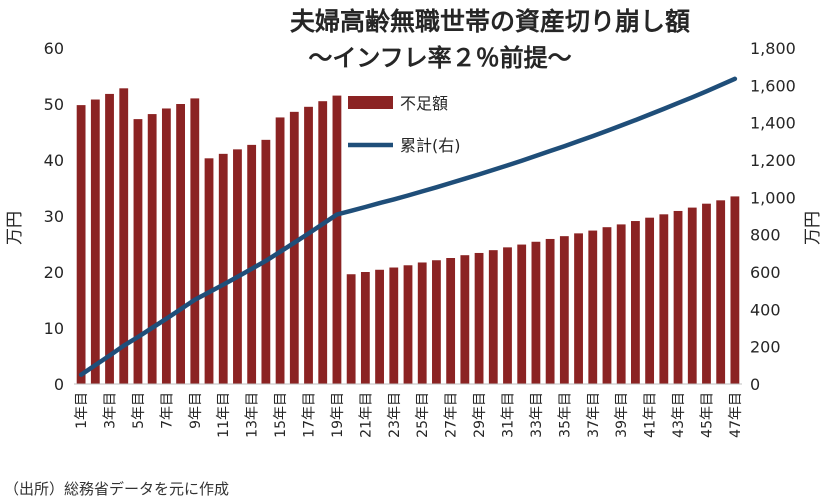 The image size is (835, 504). Describe the element at coordinates (167, 410) in the screenshot. I see `x-tick-label: 7年目` at that location.